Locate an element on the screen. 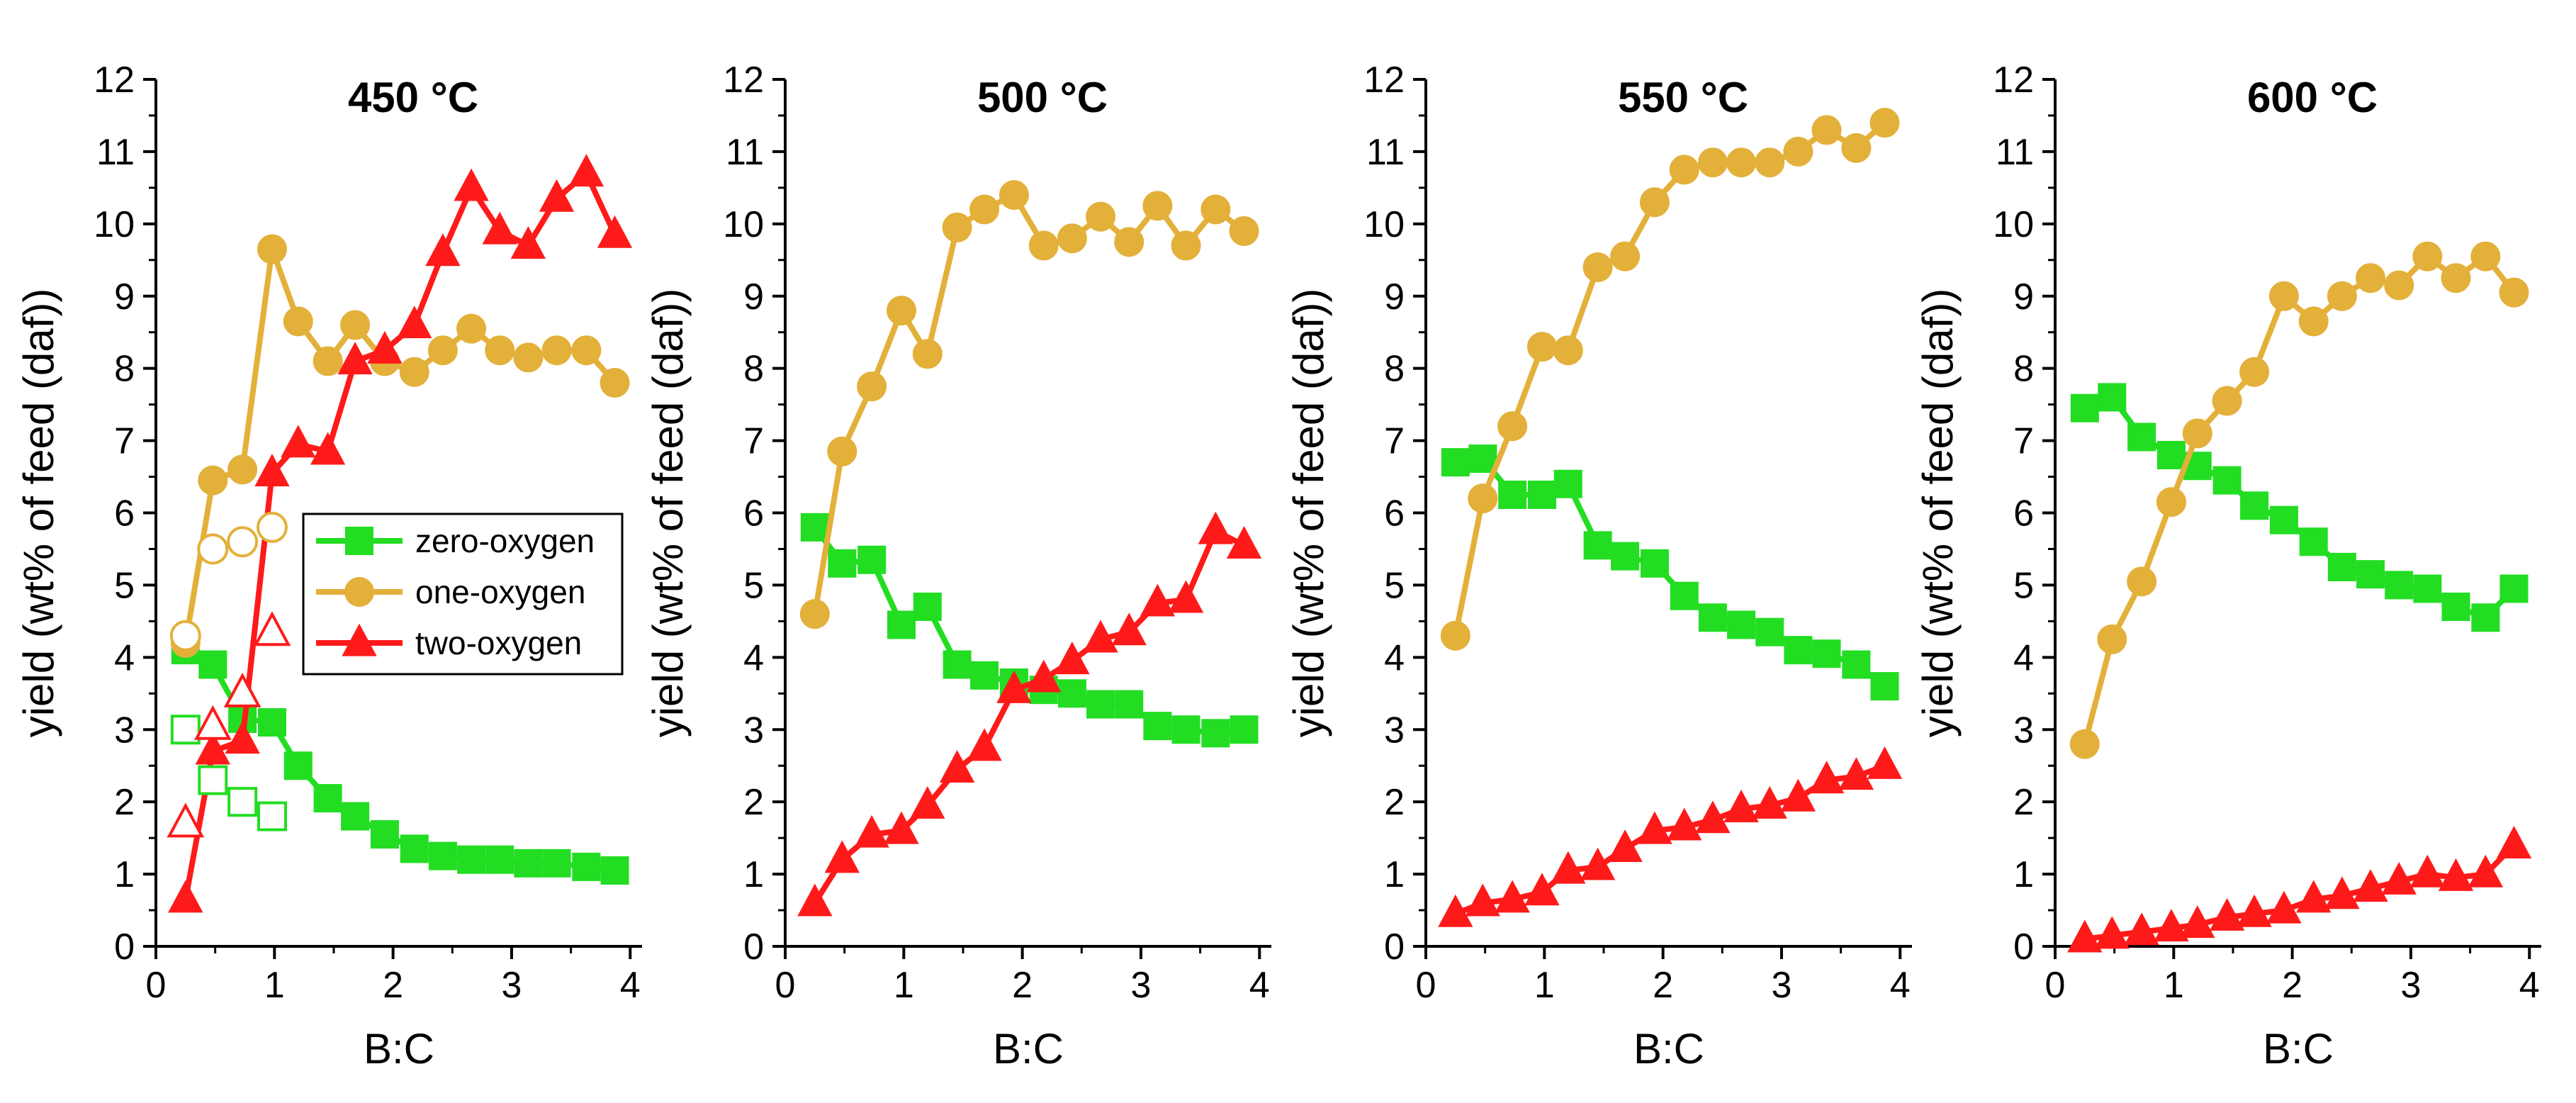 The height and width of the screenshot is (1103, 2576). y-tick-label: 7 is located at coordinates (2024, 441).